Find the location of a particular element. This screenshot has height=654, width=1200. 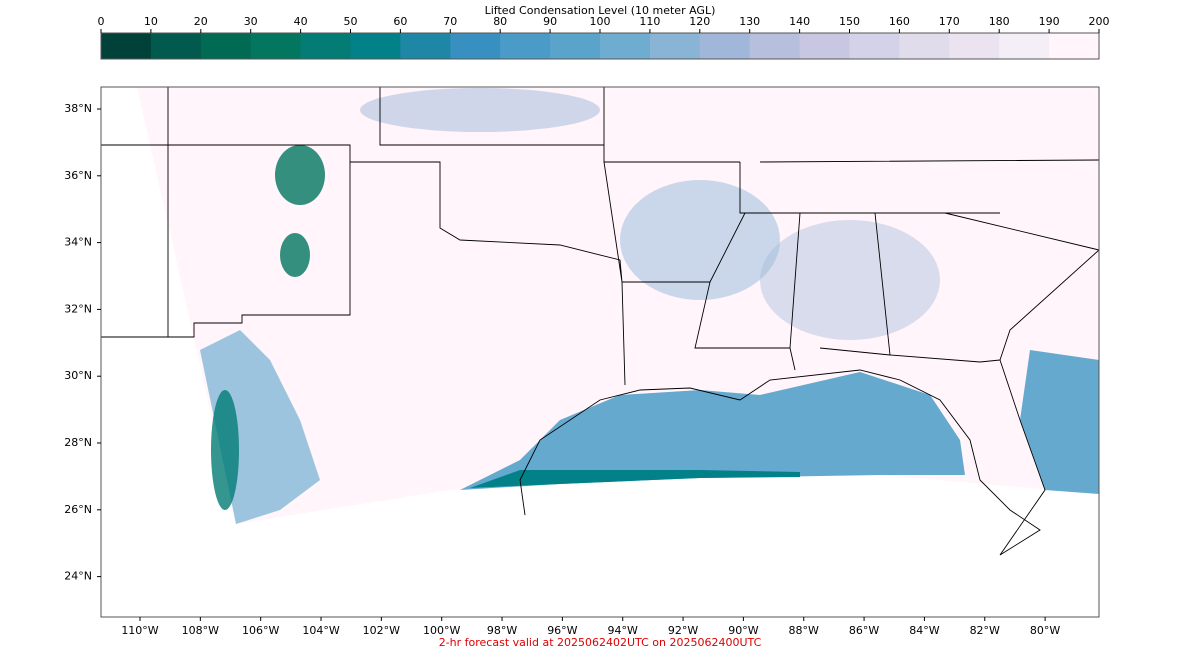

lat-tick-label: 28°N is located at coordinates (78, 442).